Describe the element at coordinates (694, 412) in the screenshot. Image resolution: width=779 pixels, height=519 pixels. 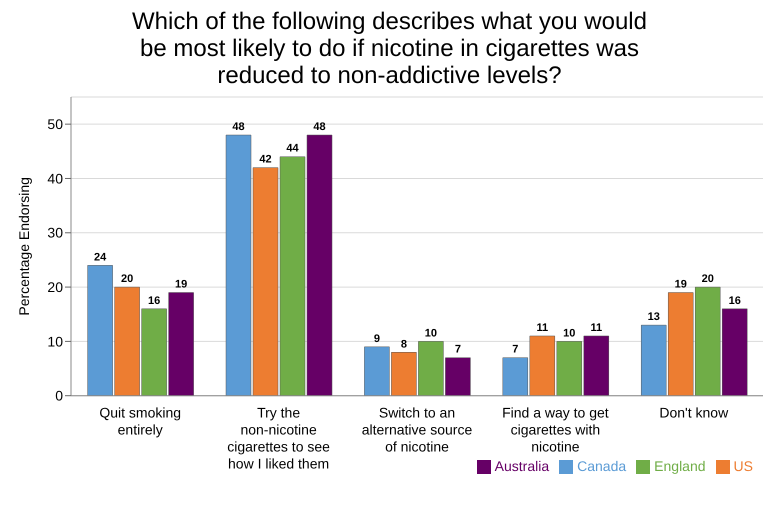
I see `x-tick-label: Don't know` at that location.